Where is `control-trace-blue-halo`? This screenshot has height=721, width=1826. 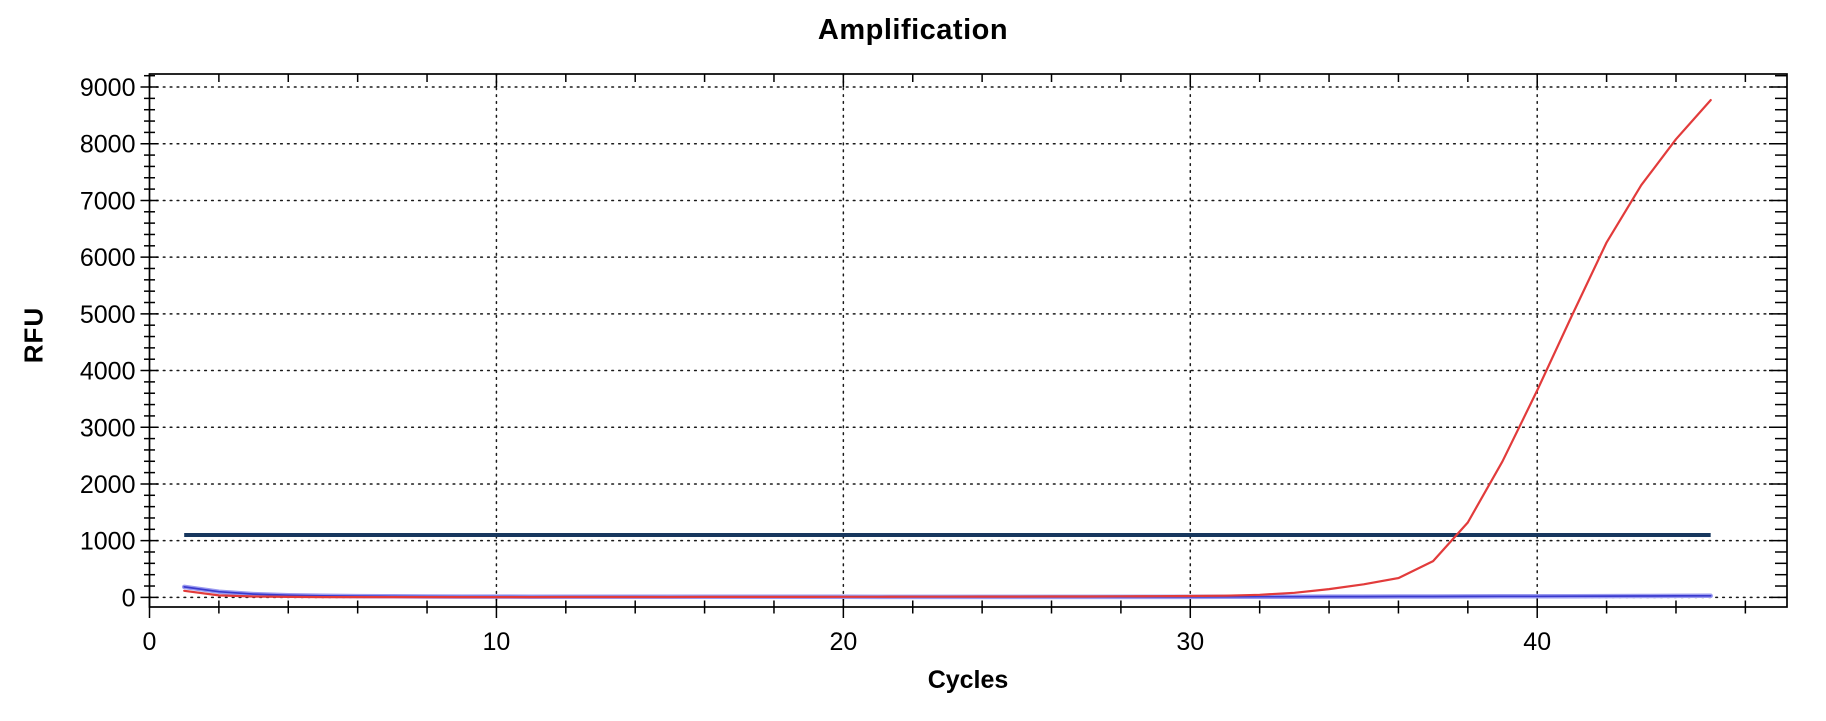 control-trace-blue-halo is located at coordinates (947, 592).